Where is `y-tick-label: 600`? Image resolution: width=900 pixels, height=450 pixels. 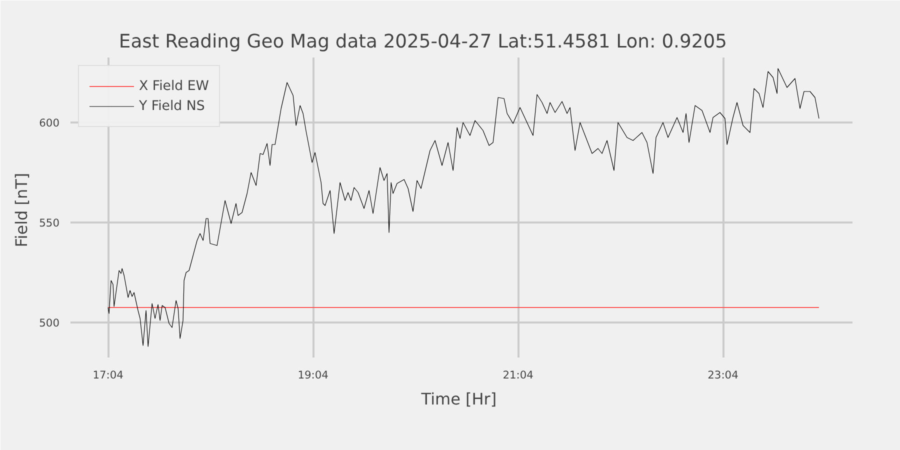
y-tick-label: 600 is located at coordinates (49, 123).